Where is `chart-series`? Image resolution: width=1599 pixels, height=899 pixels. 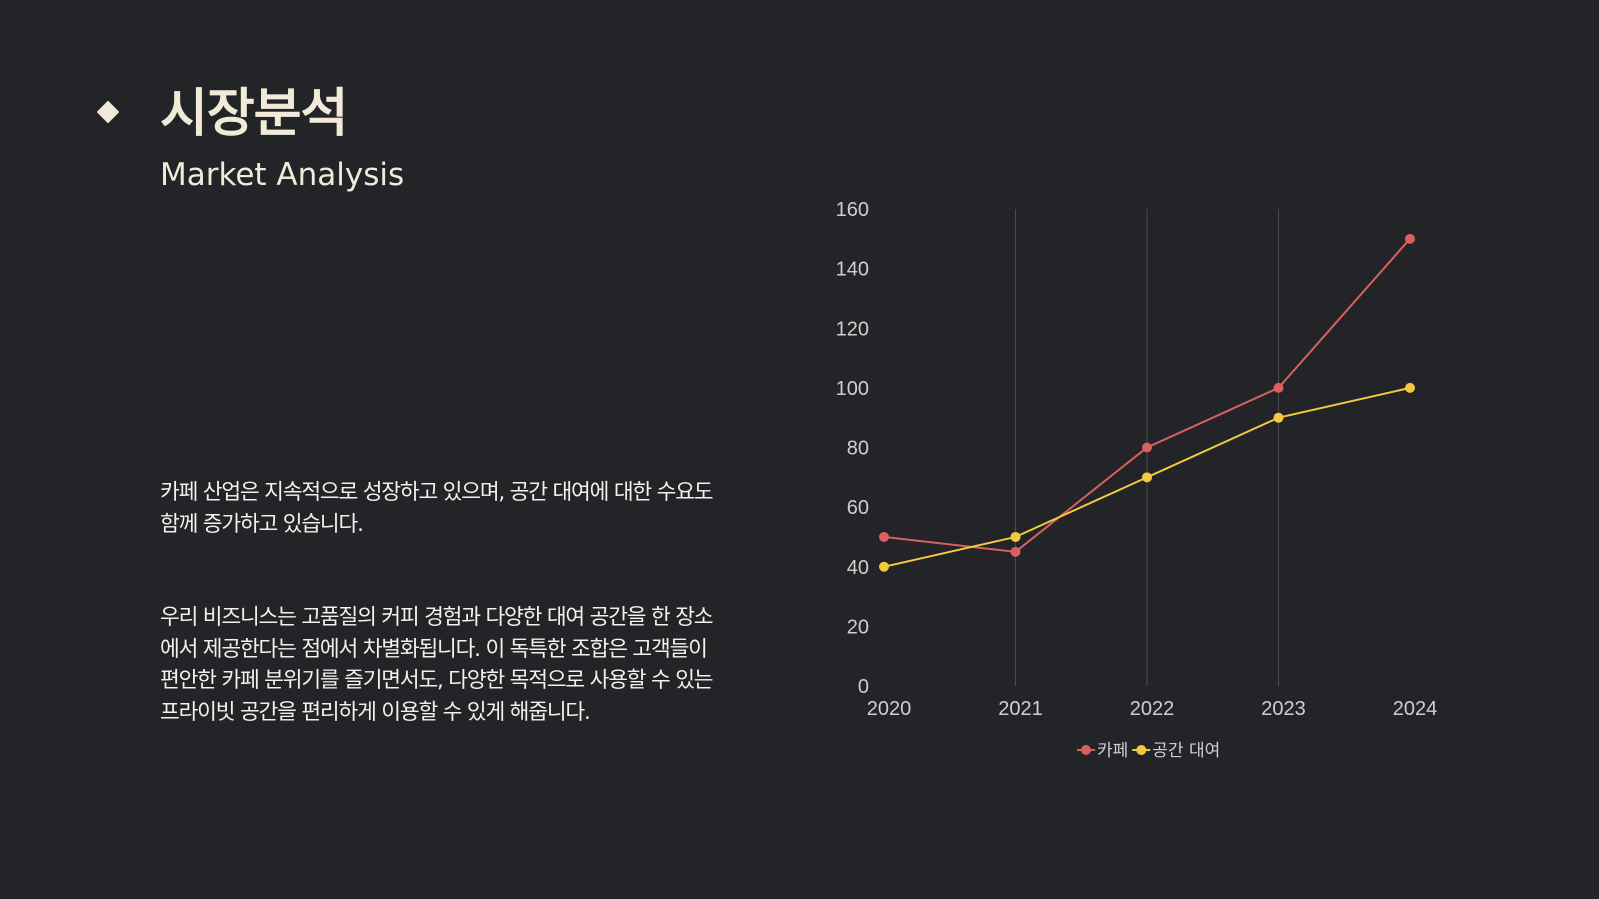
chart-series is located at coordinates (1147, 402).